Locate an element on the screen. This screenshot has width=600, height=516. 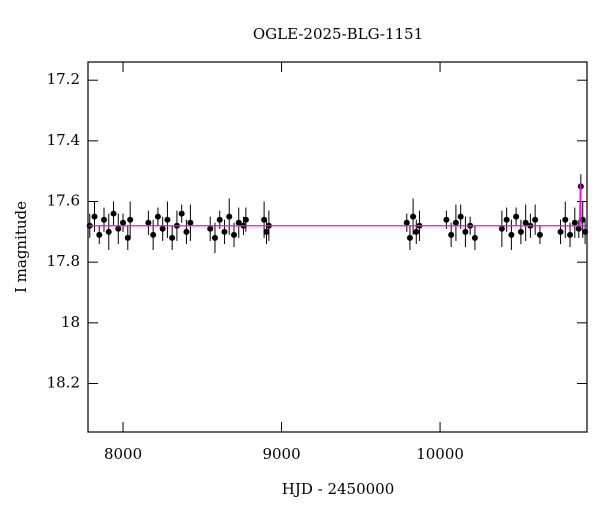
y-axis-label: I magnitude is located at coordinates (21, 247).